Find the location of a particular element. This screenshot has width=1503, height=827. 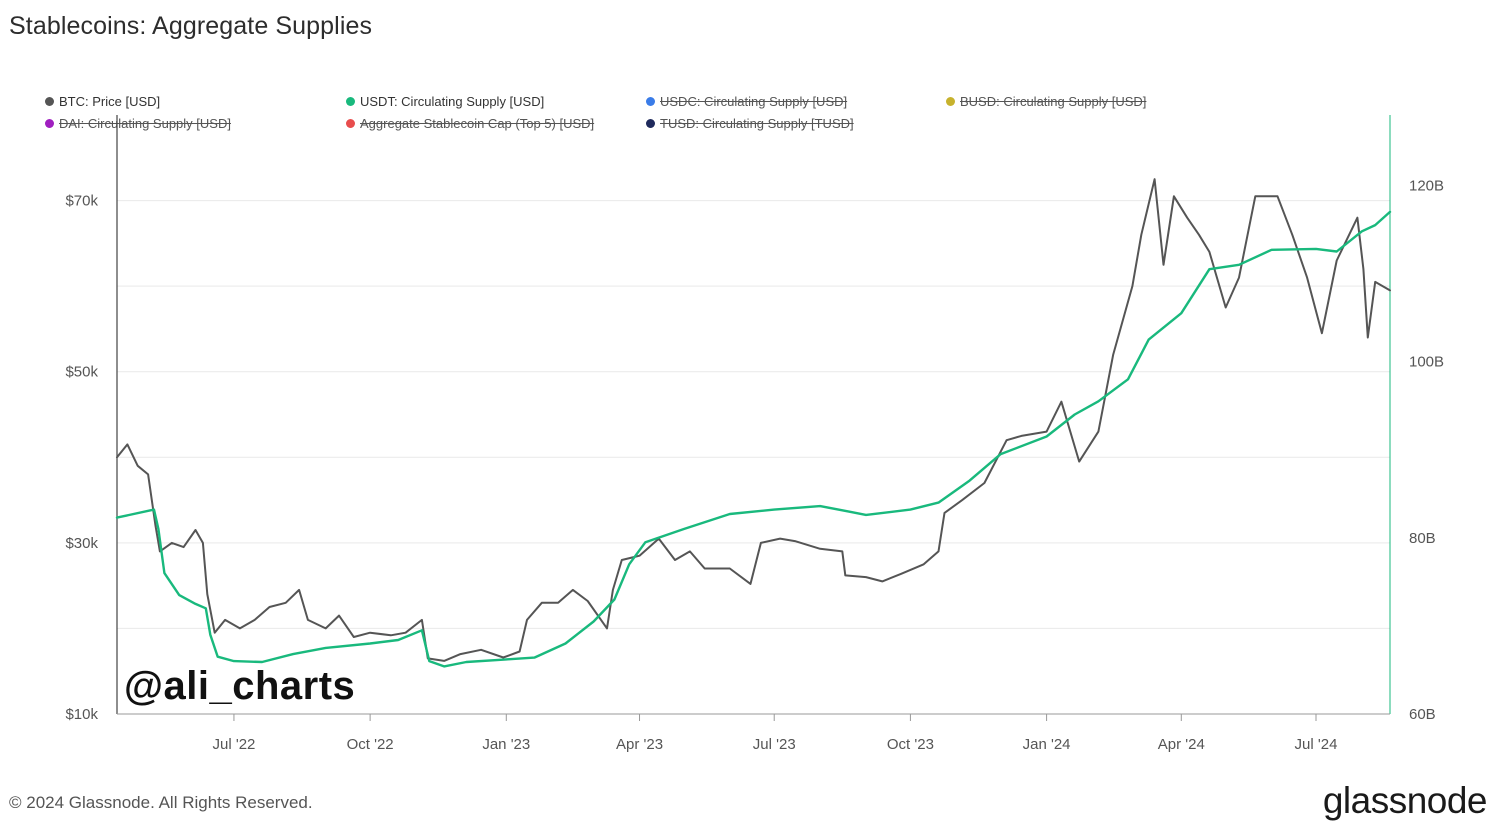

x-tick-label: Jul '24 is located at coordinates (1316, 744).